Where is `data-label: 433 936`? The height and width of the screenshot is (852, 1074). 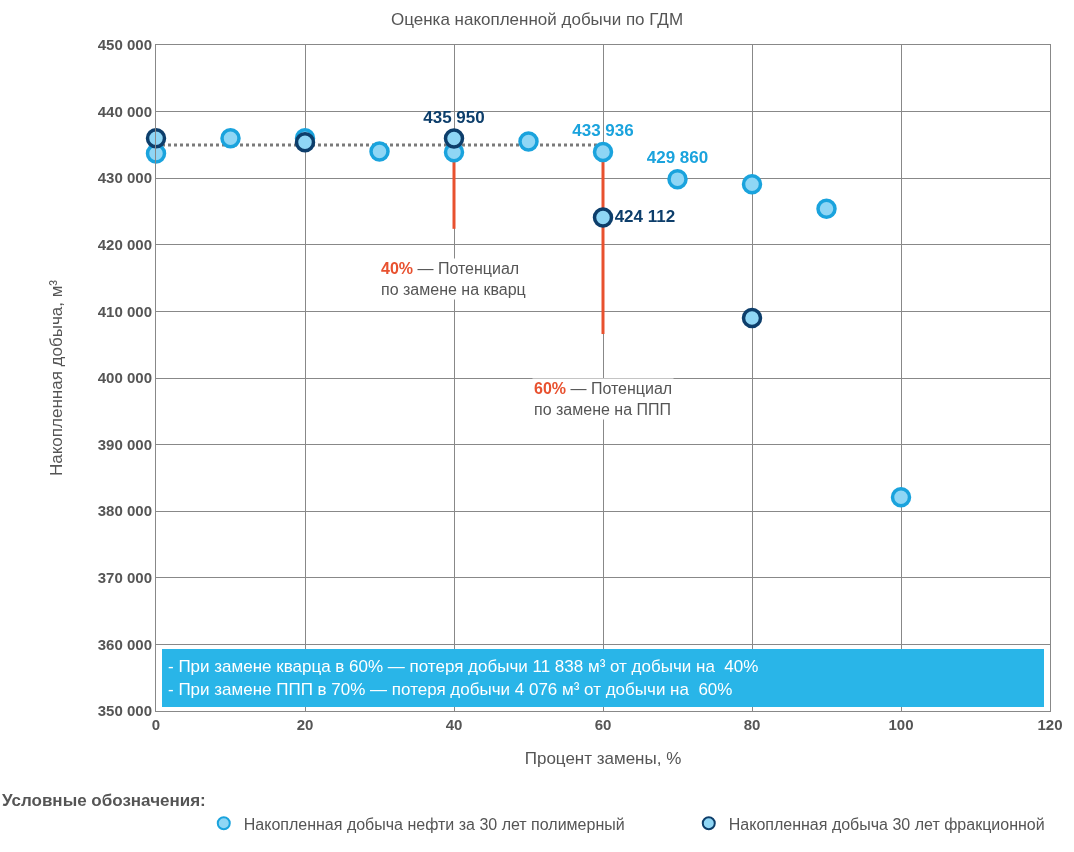 data-label: 433 936 is located at coordinates (603, 131).